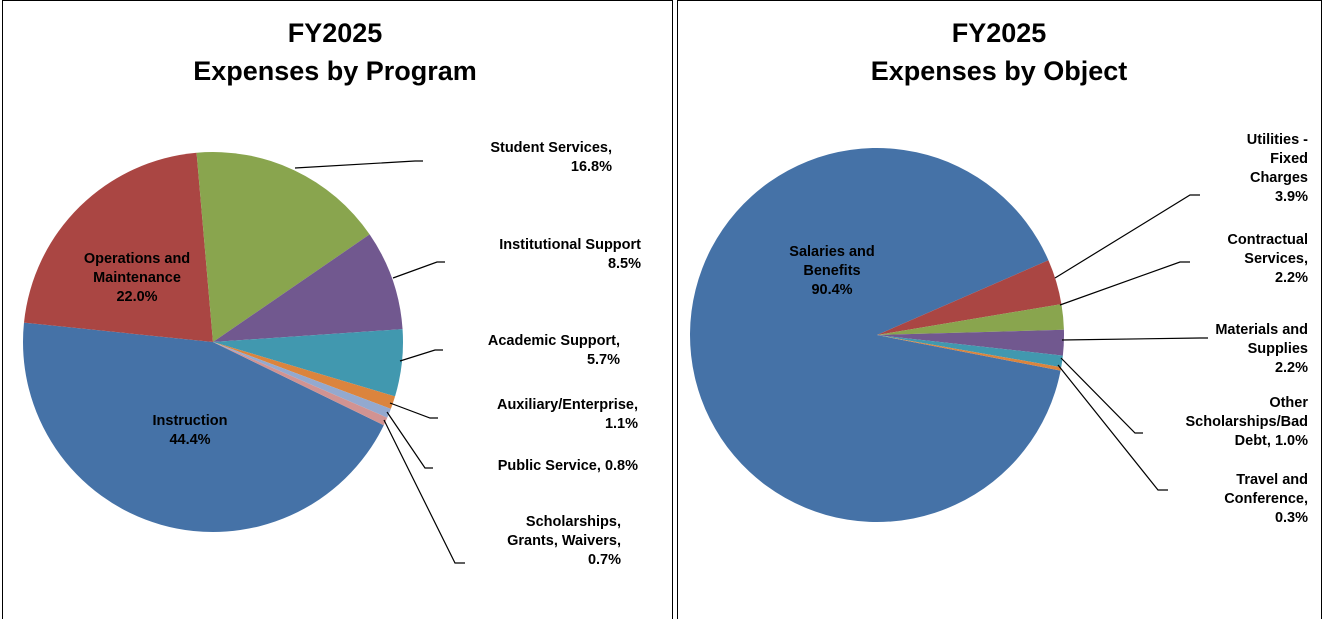 This screenshot has width=1325, height=619. Describe the element at coordinates (190, 431) in the screenshot. I see `data-label: Instruction 44.4%` at that location.